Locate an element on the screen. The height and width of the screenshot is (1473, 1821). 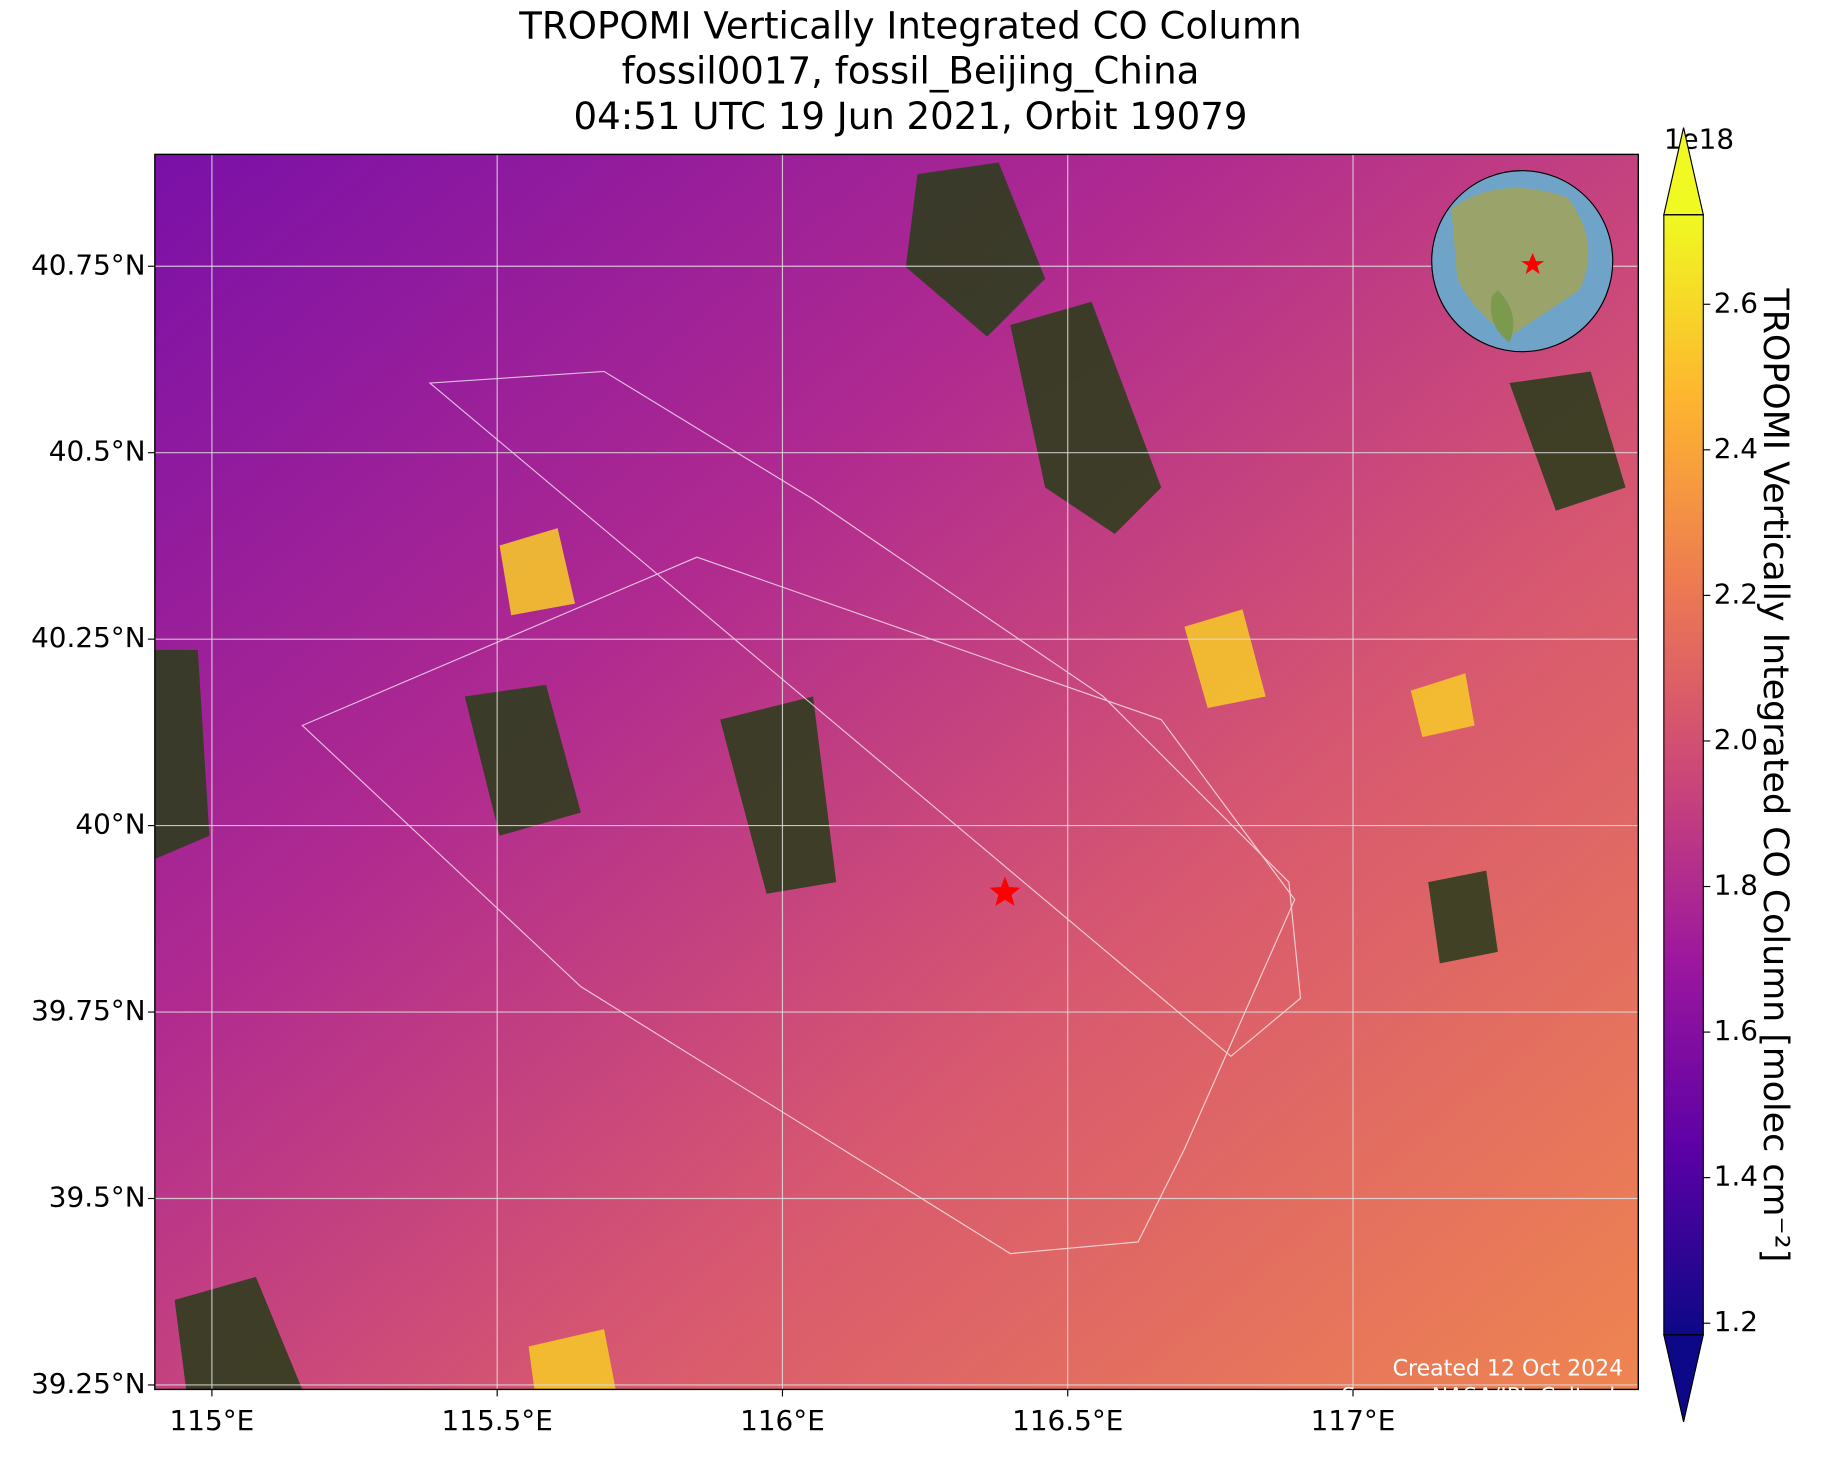
y-tick-label: 39.25°N is located at coordinates (88, 1383).